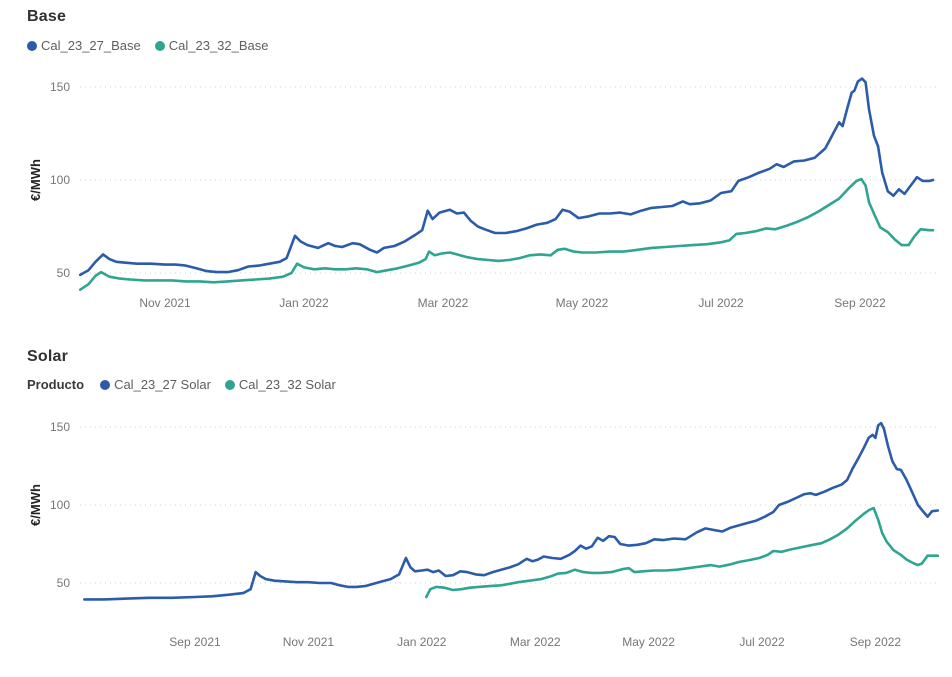 Image resolution: width=952 pixels, height=677 pixels. Describe the element at coordinates (47, 16) in the screenshot. I see `base-chart-title: Base` at that location.